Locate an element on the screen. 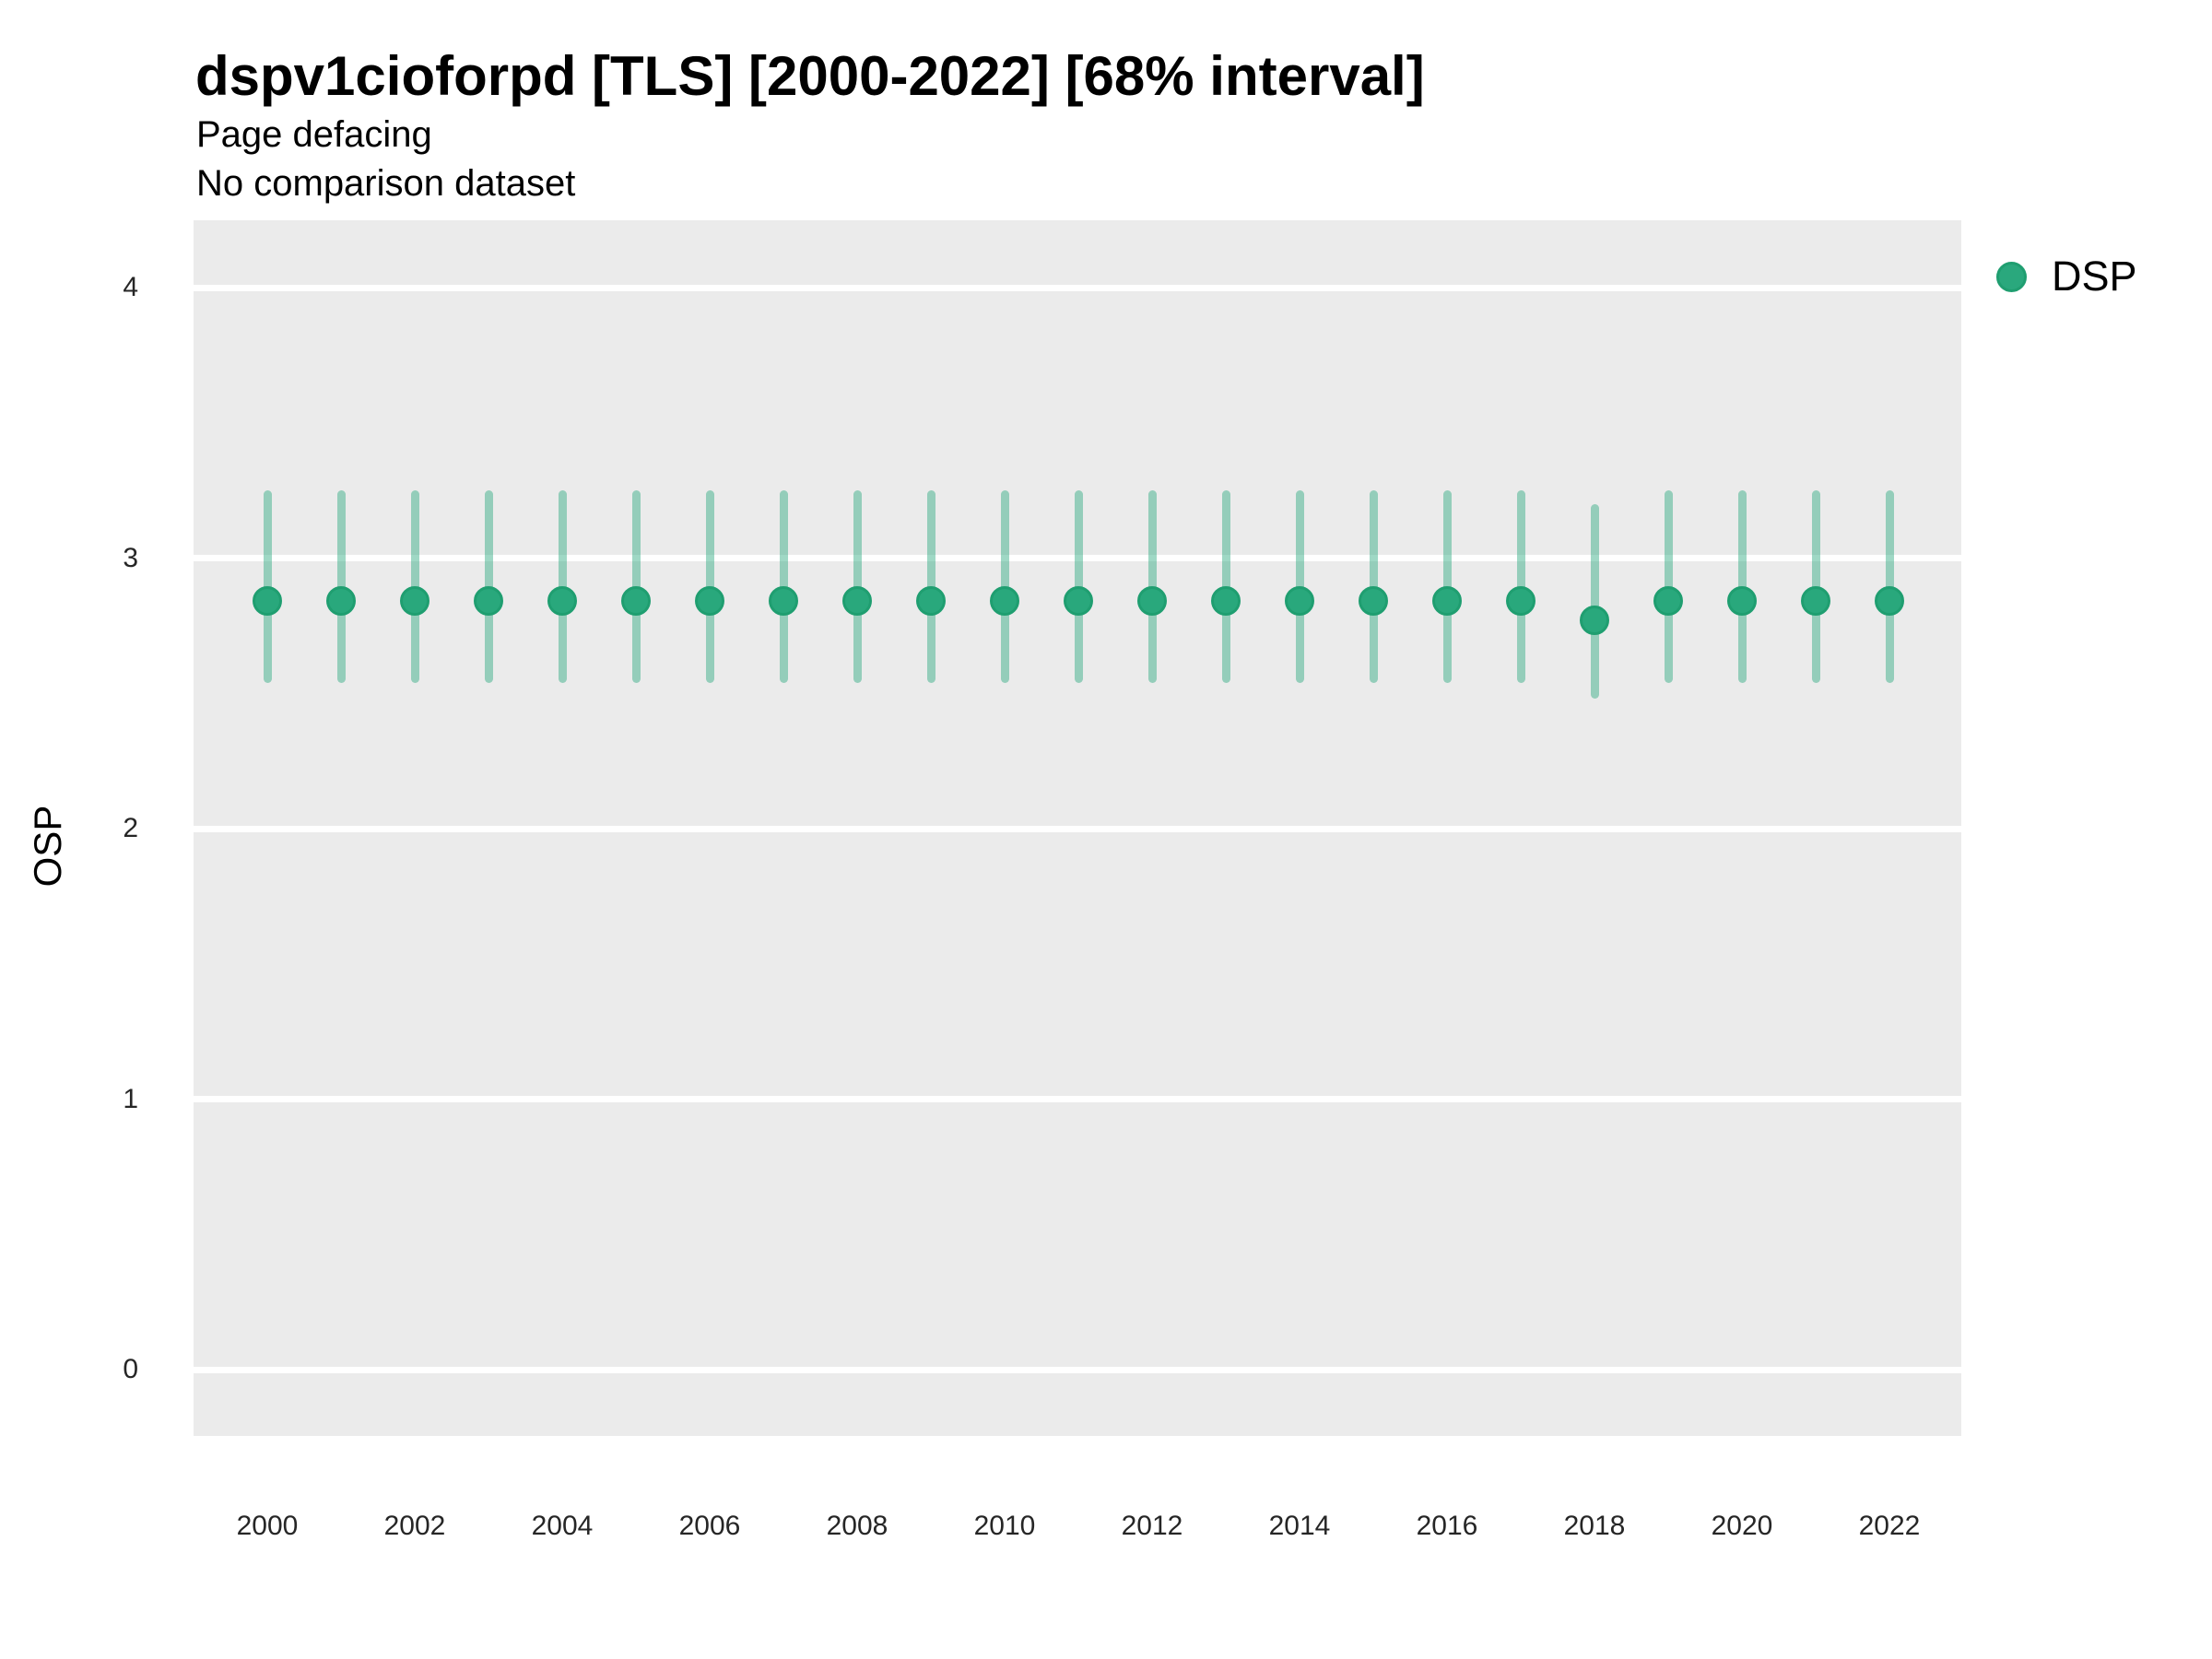 This screenshot has width=2212, height=1659. x-tick-label: 2002 is located at coordinates (414, 1526).